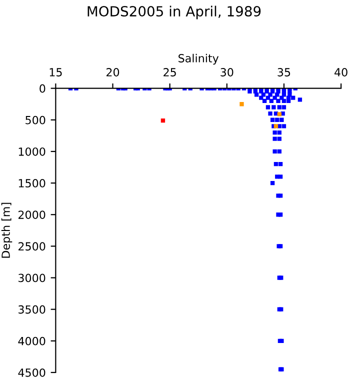 This screenshot has height=384, width=348. I want to click on x-tick-label: 35, so click(284, 72).